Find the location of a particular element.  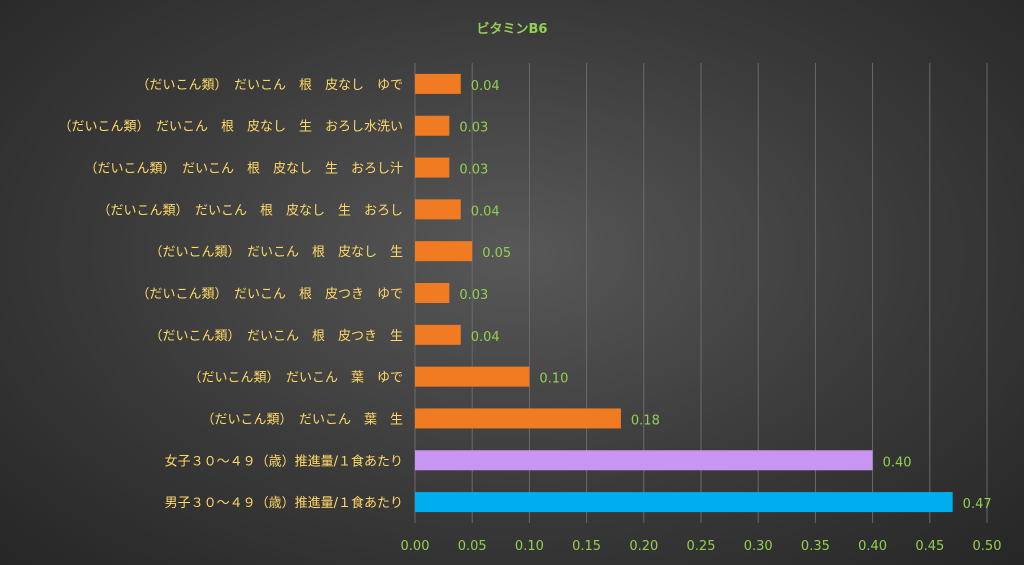

category-label: （だいこん類） だいこん 根 皮つき ゆで is located at coordinates (269, 294).